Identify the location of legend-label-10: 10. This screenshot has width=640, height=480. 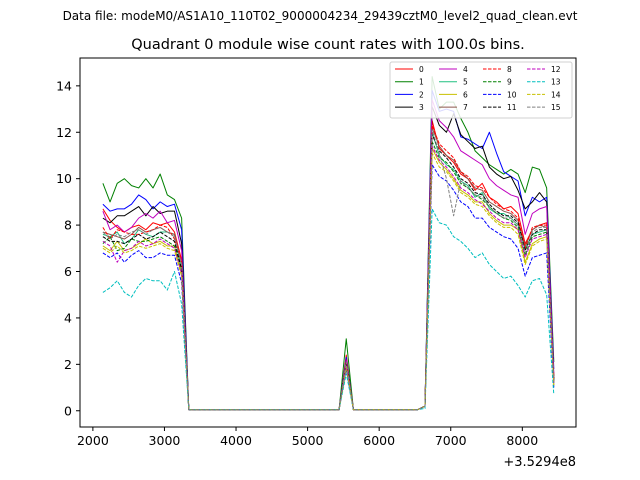
(512, 94).